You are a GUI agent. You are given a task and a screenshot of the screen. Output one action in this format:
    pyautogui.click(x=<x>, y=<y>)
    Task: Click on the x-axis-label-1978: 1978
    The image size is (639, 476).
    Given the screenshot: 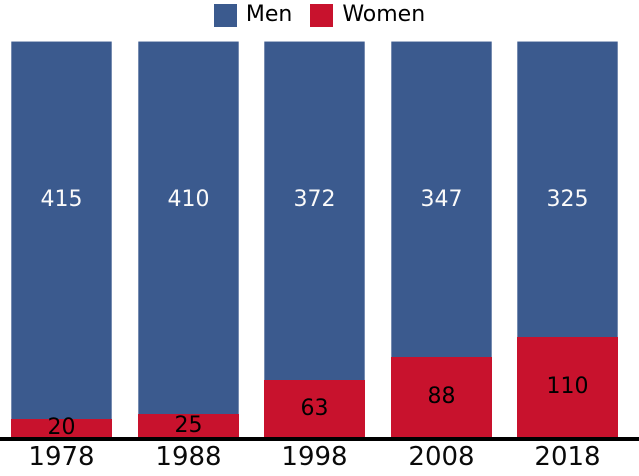 What is the action you would take?
    pyautogui.click(x=61, y=457)
    